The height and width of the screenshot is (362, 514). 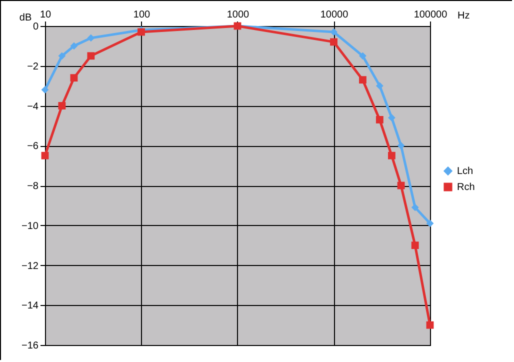 I want to click on y-tick-label: −10, so click(x=30, y=226).